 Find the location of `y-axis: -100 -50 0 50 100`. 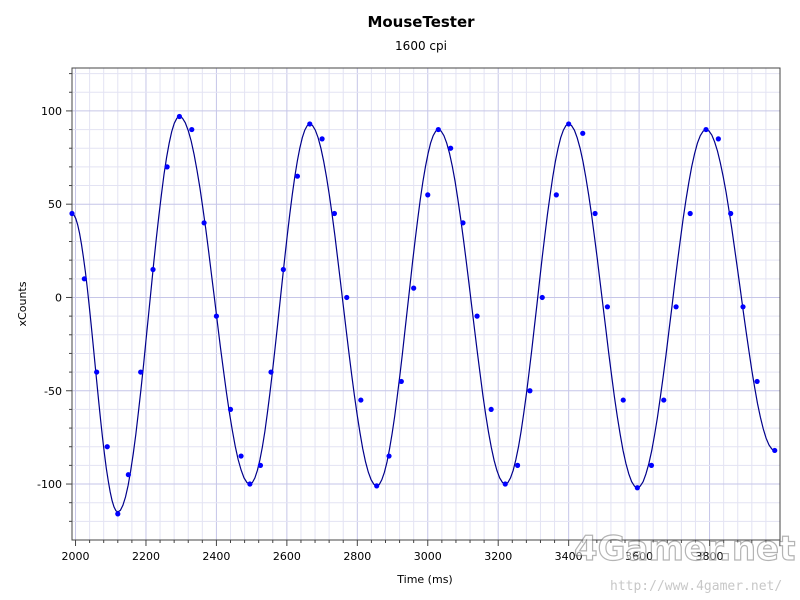

y-axis: -100 -50 0 50 100 is located at coordinates (54, 297).